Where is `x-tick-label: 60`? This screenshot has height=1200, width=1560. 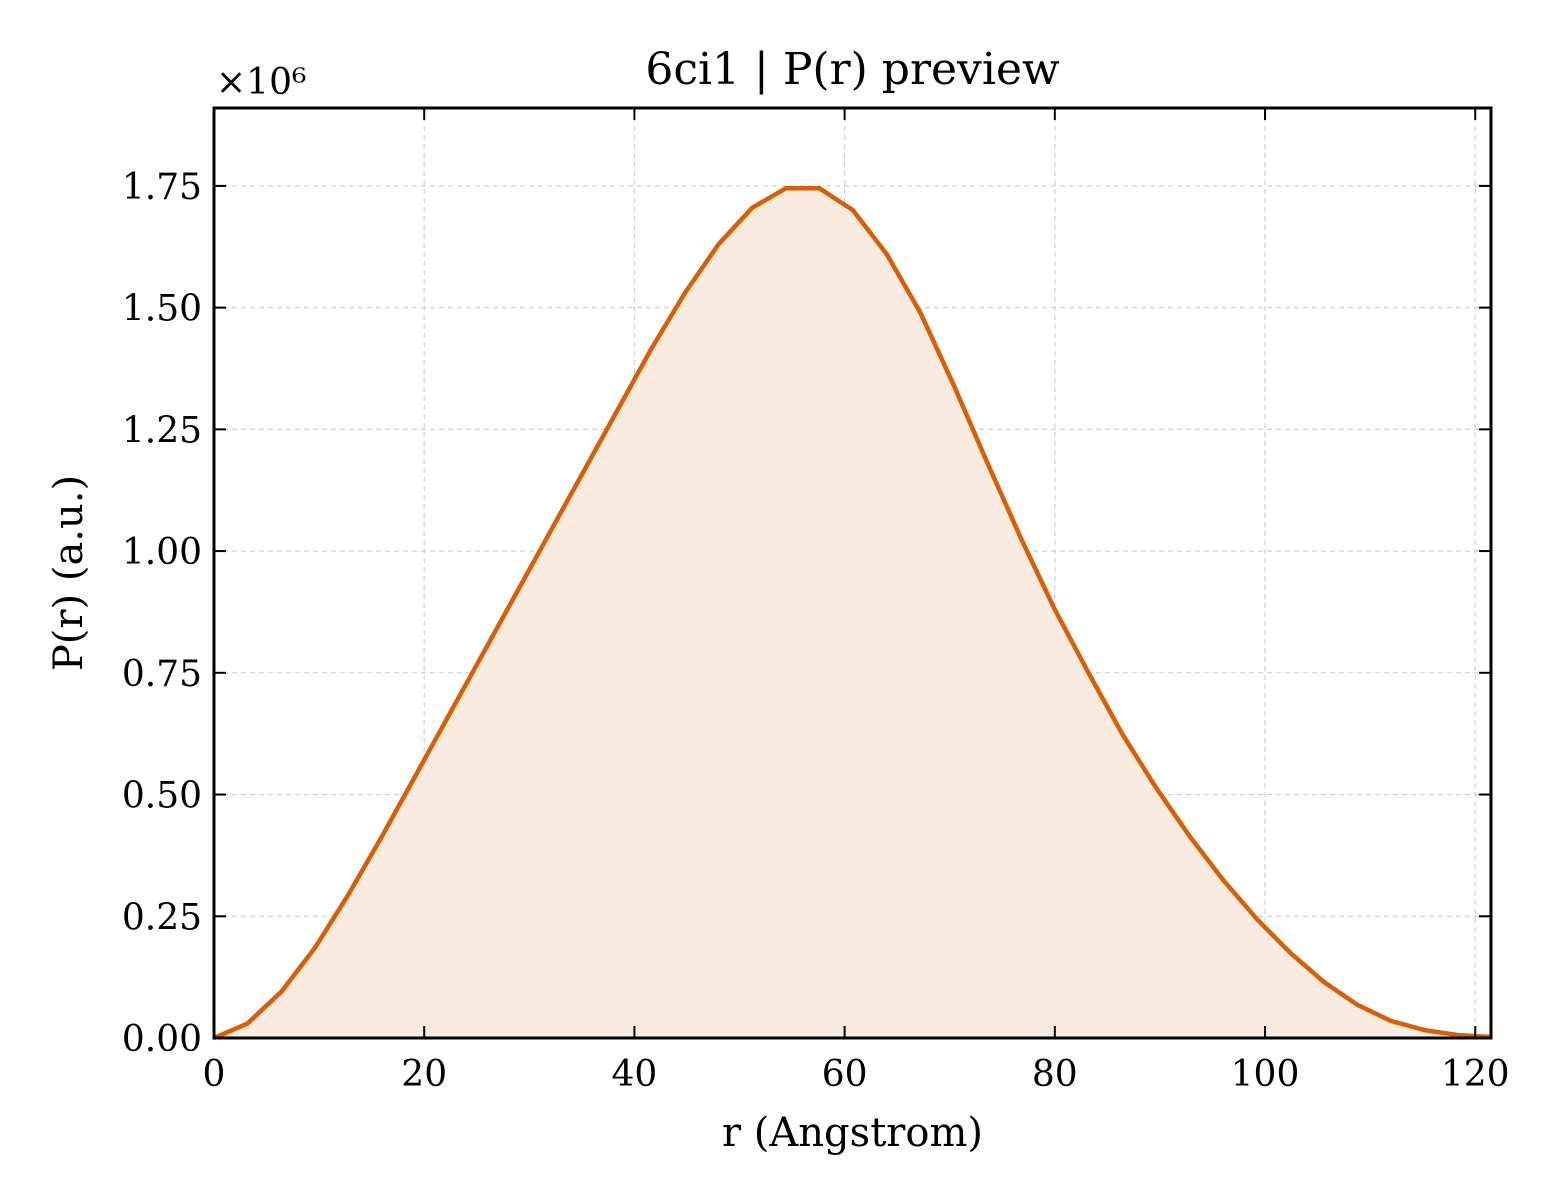 x-tick-label: 60 is located at coordinates (845, 1074).